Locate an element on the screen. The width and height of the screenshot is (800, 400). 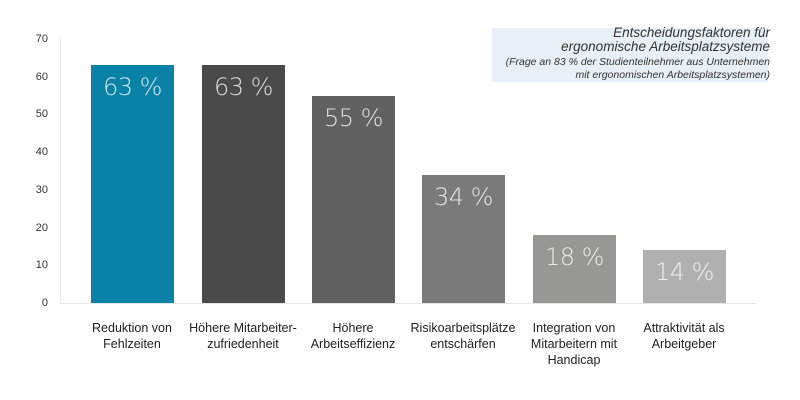
bar-value-label: 18 % is located at coordinates (574, 257).